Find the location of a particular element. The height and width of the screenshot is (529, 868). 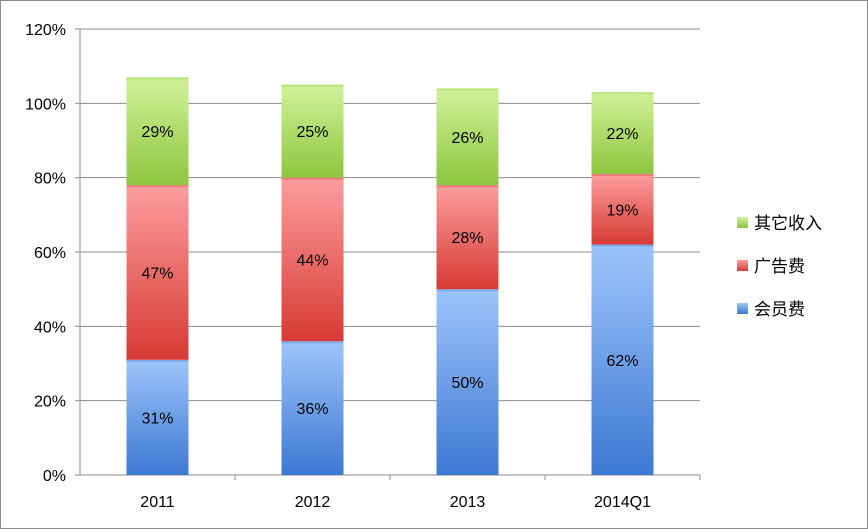

x-tick-label: 2011 is located at coordinates (157, 502).